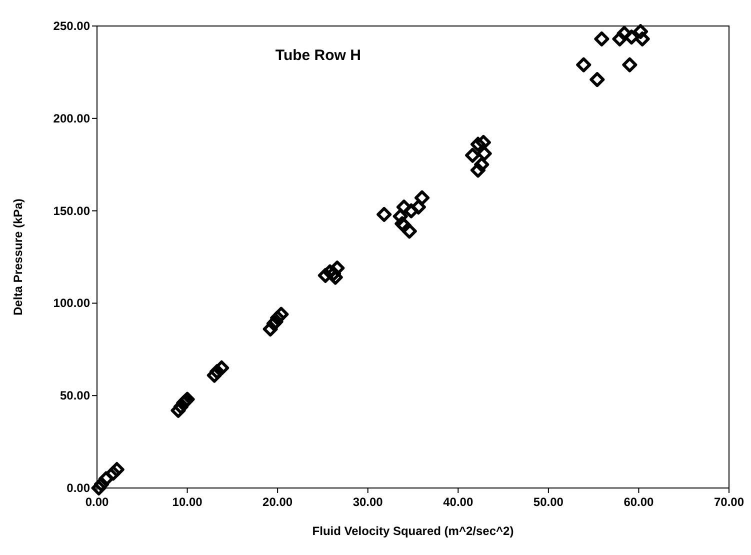 The width and height of the screenshot is (751, 555). I want to click on y-tick-label: 50.00, so click(75, 395).